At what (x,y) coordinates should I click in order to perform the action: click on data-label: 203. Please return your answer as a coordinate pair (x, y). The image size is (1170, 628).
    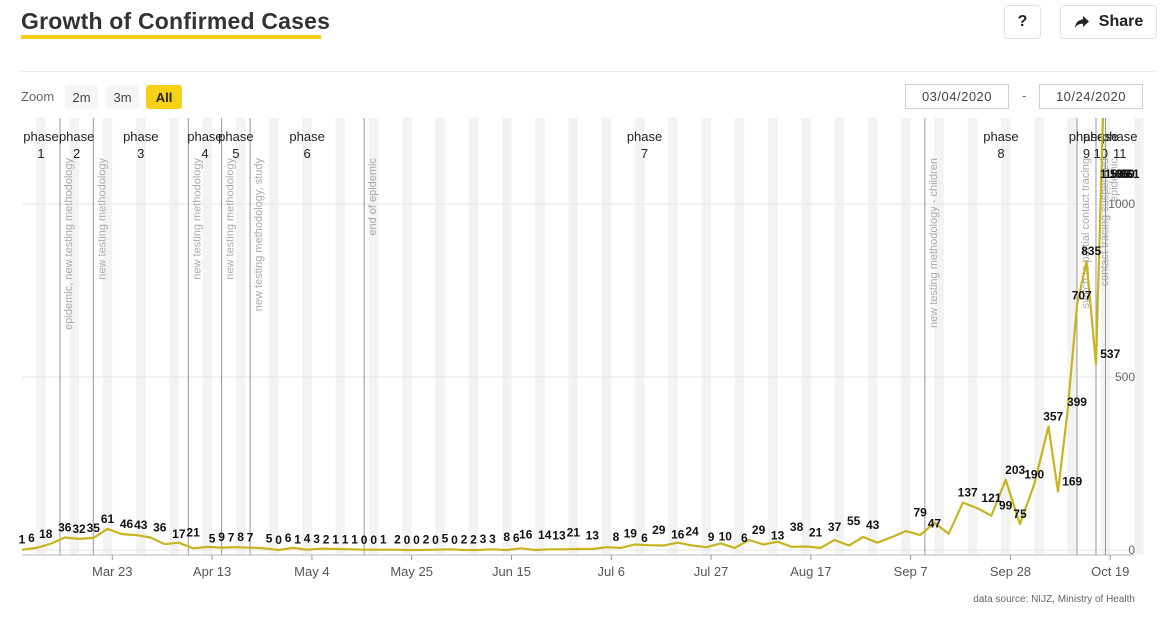
    Looking at the image, I should click on (1015, 470).